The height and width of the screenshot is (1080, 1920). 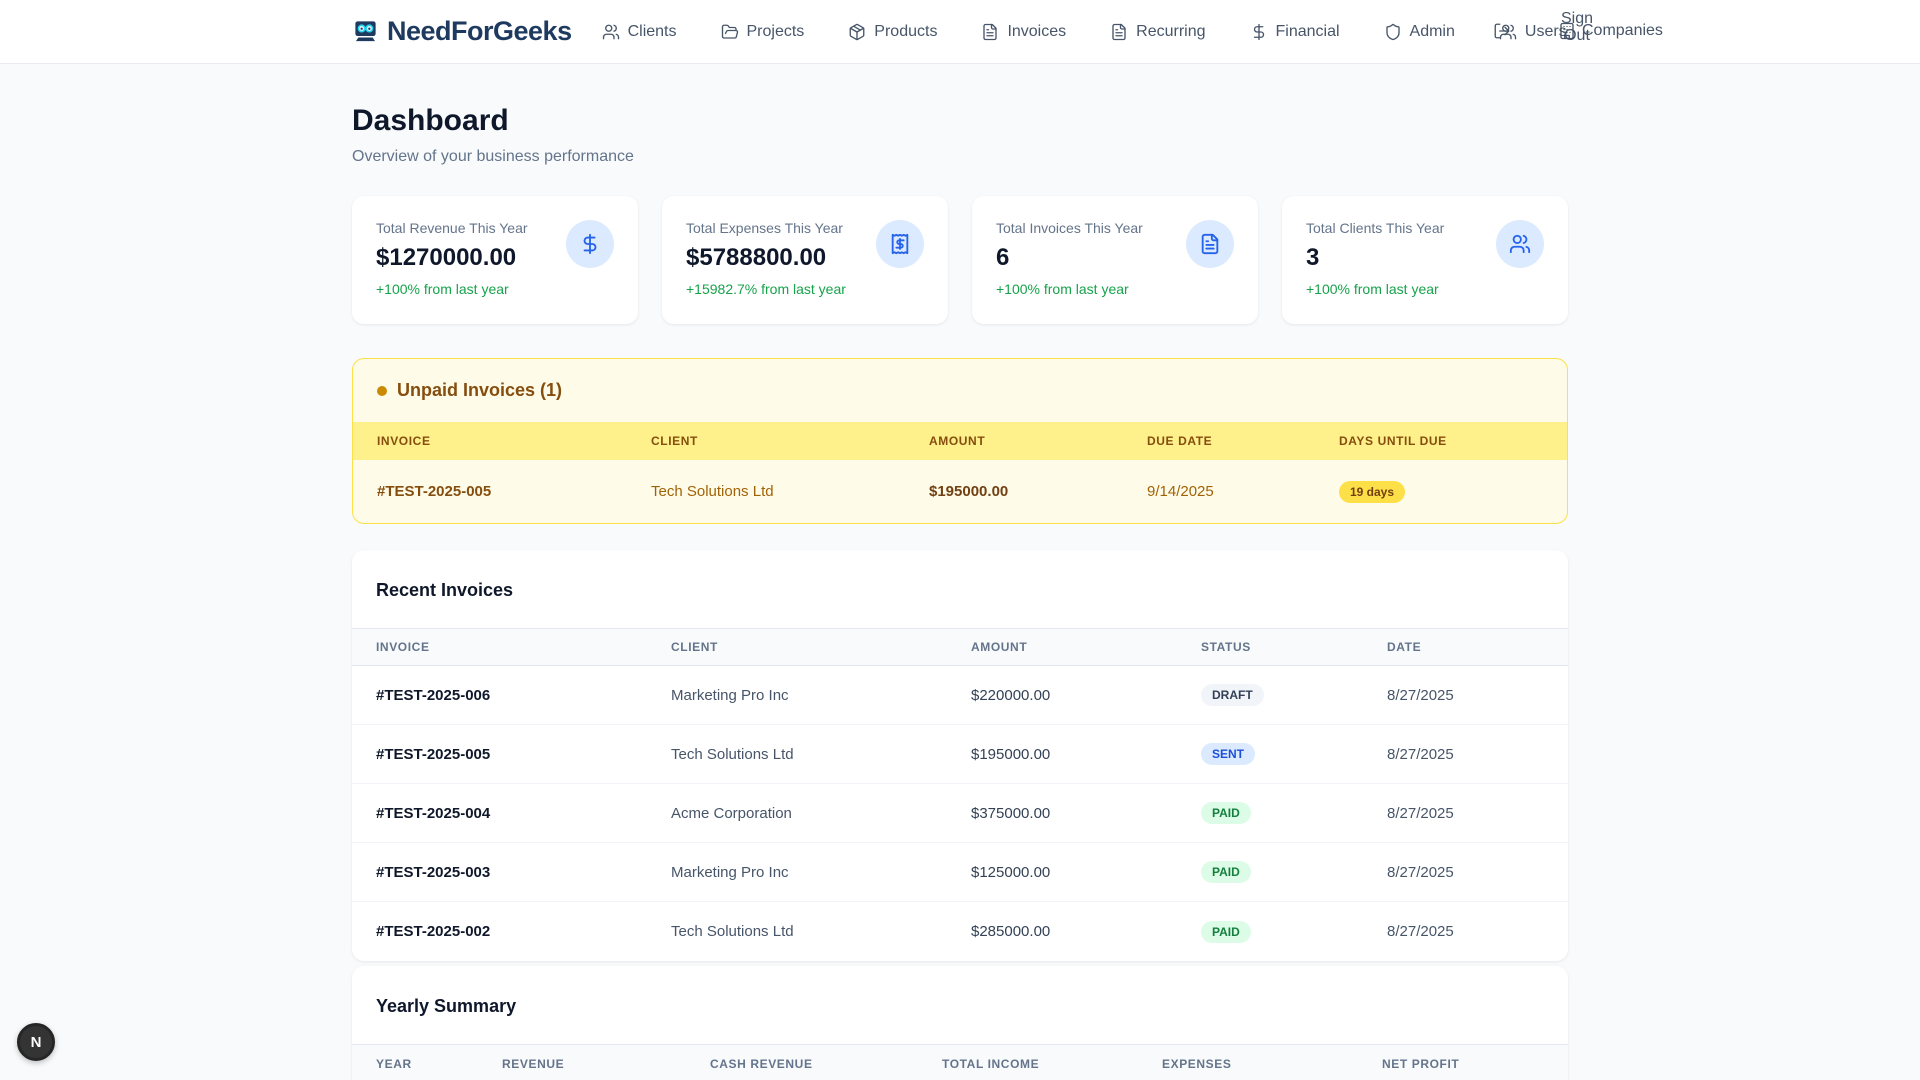 What do you see at coordinates (1232, 695) in the screenshot?
I see `status-badge: DRAFT` at bounding box center [1232, 695].